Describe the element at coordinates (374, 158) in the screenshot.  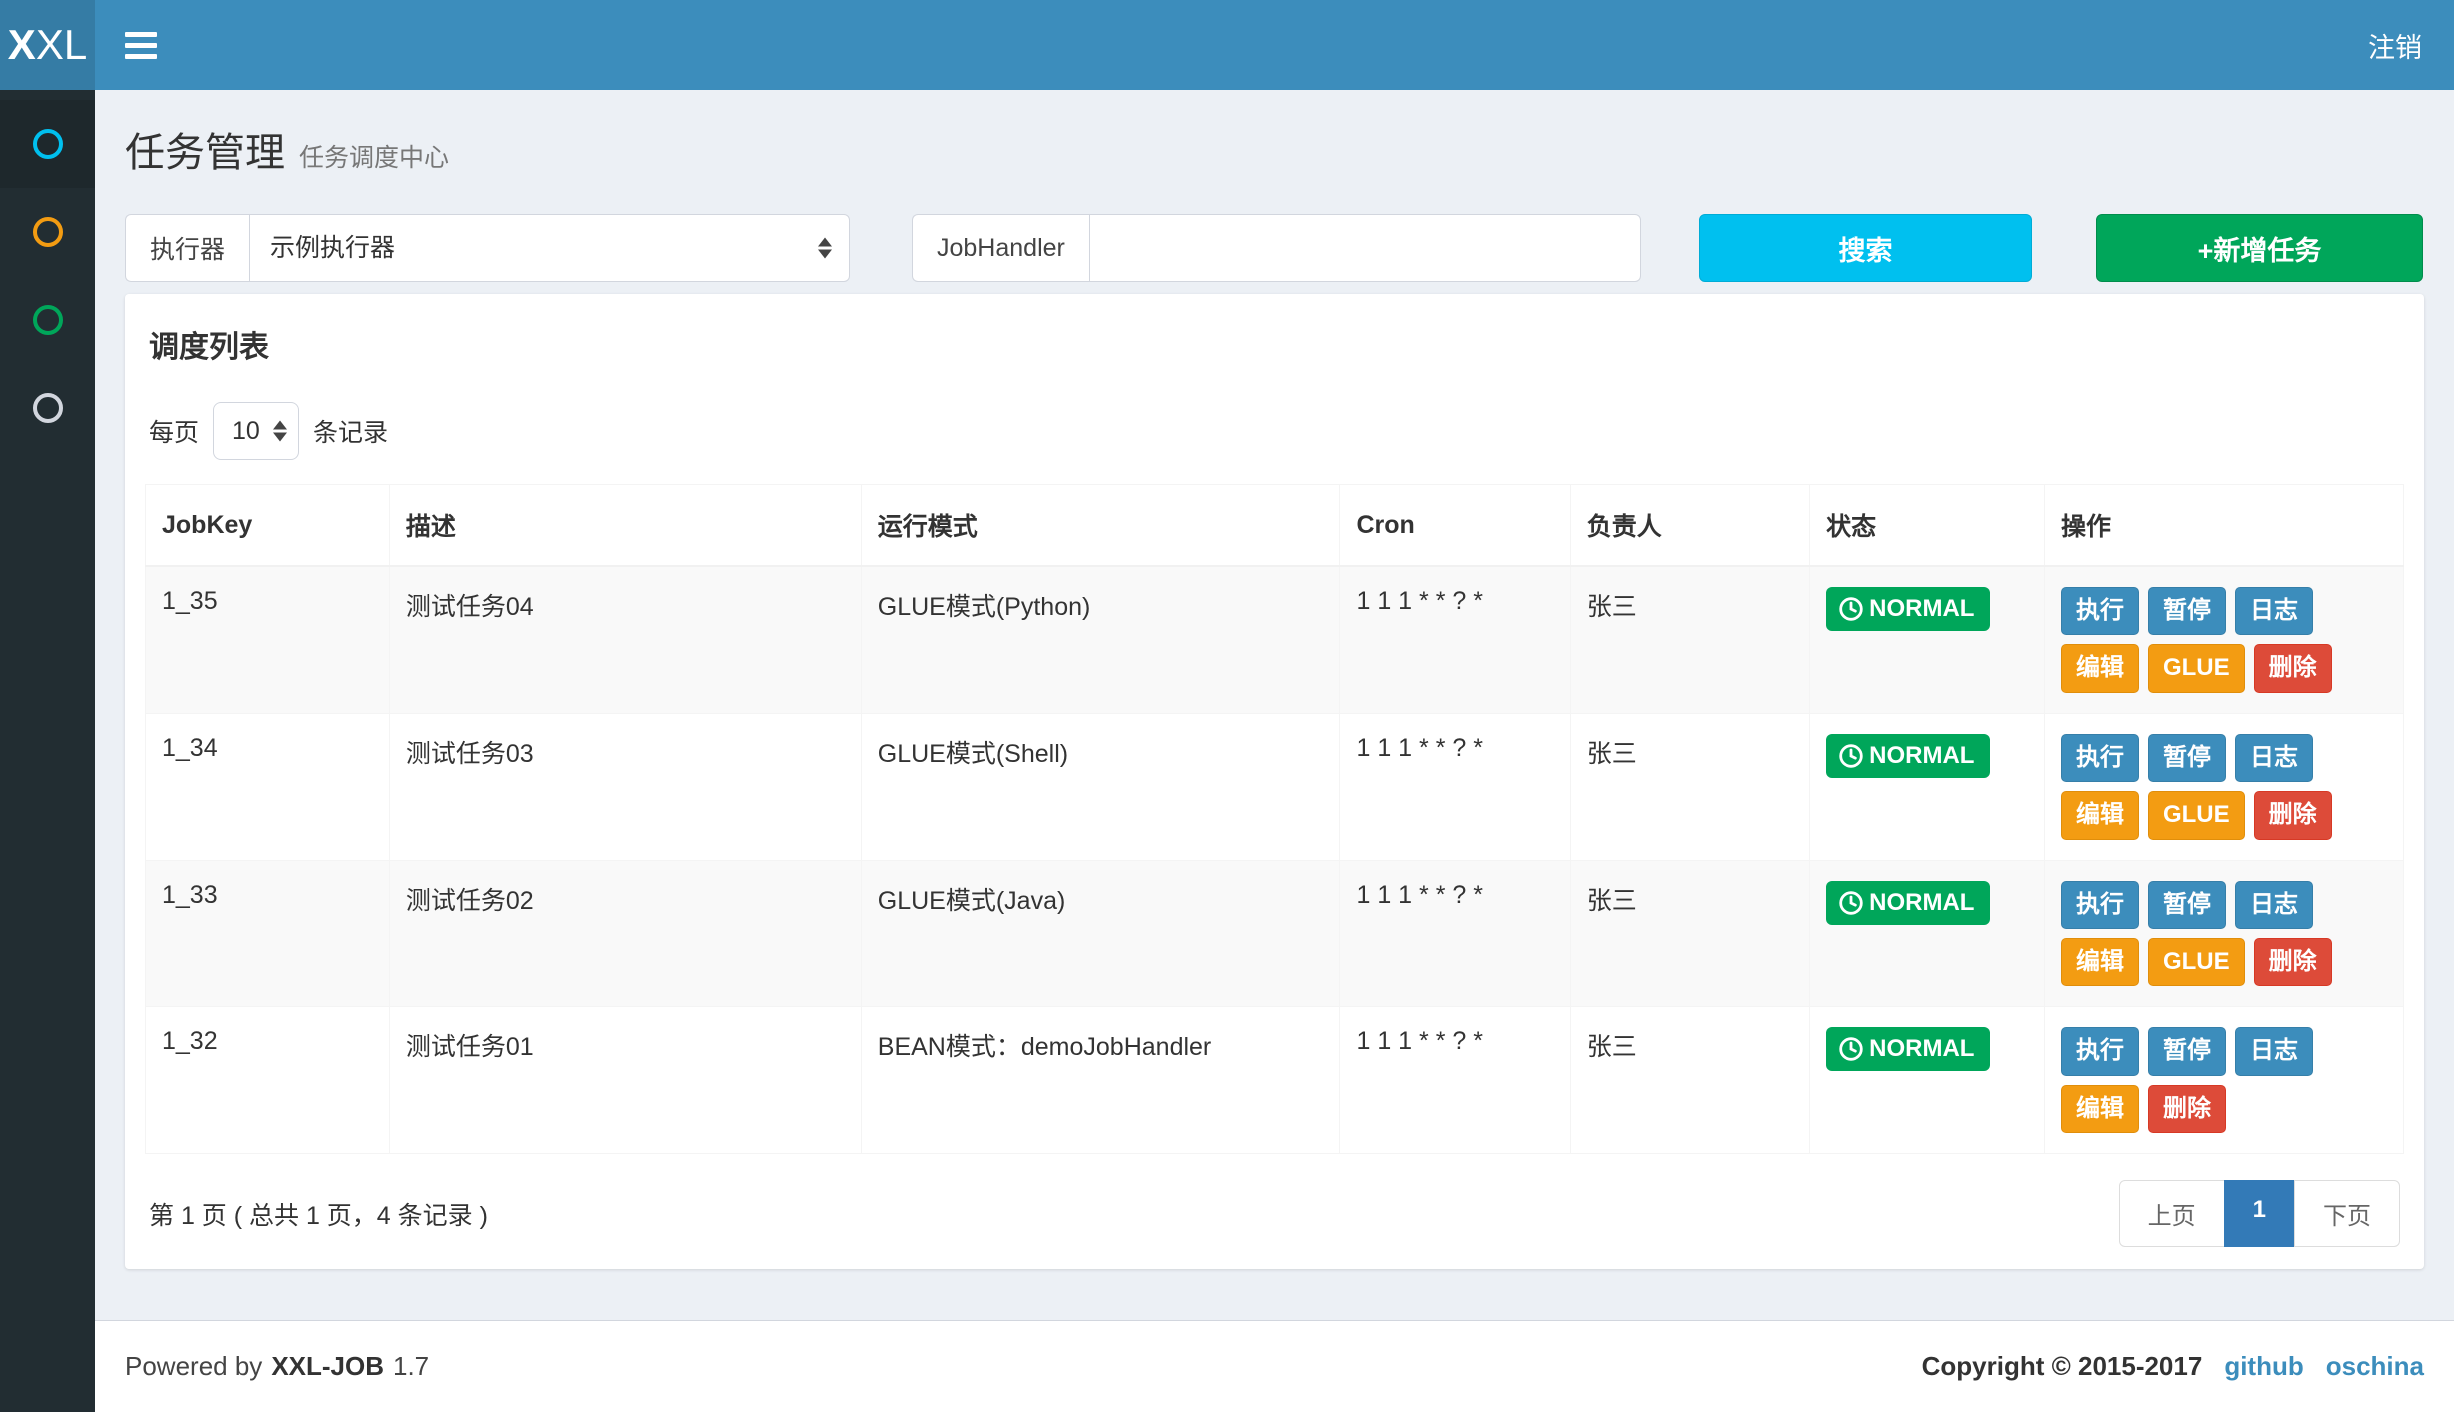
I see `page-subtitle: 任务调度中心` at that location.